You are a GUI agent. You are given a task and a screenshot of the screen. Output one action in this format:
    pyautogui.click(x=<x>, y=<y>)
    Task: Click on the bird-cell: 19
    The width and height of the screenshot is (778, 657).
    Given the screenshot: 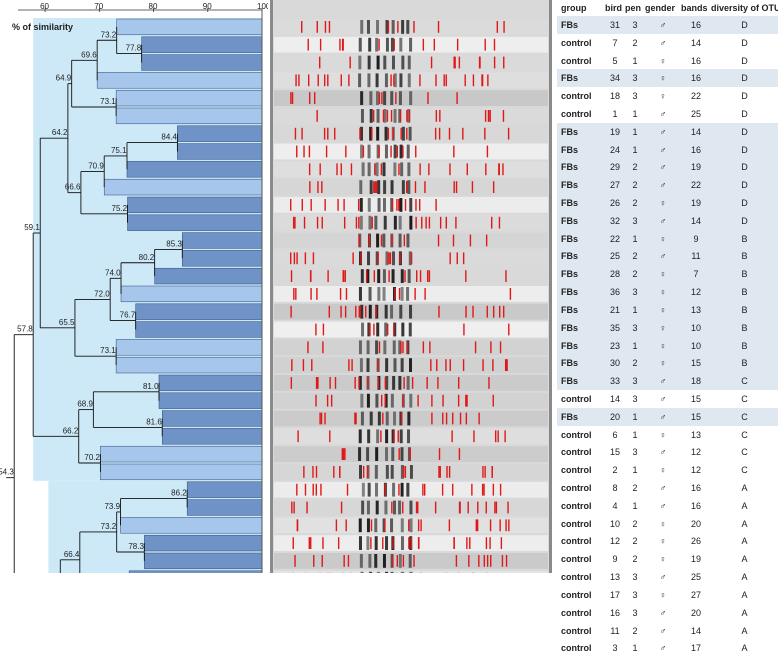 What is the action you would take?
    pyautogui.click(x=615, y=132)
    